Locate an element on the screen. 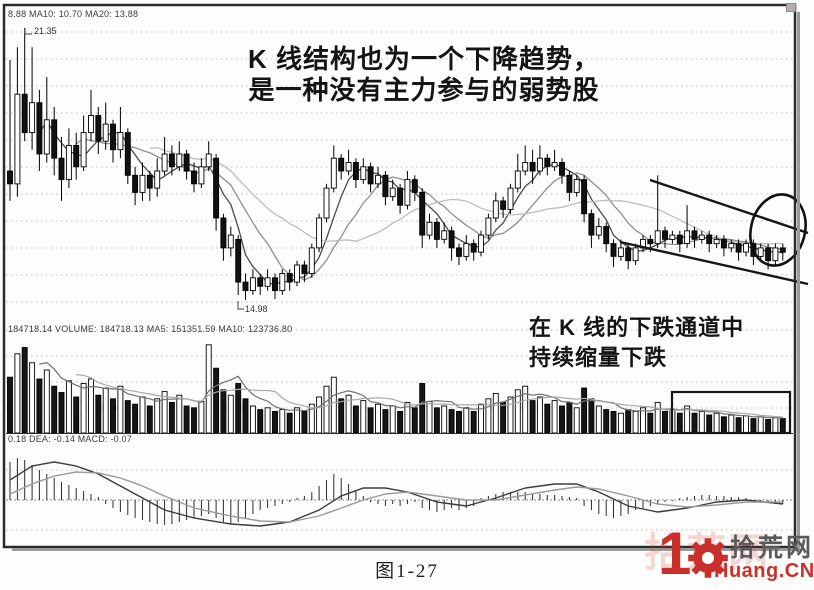 This screenshot has width=814, height=590. annotation-downtrend-text: K 线结构也为一个下降趋势， 是一种没有主力参与的弱势股 is located at coordinates (424, 75).